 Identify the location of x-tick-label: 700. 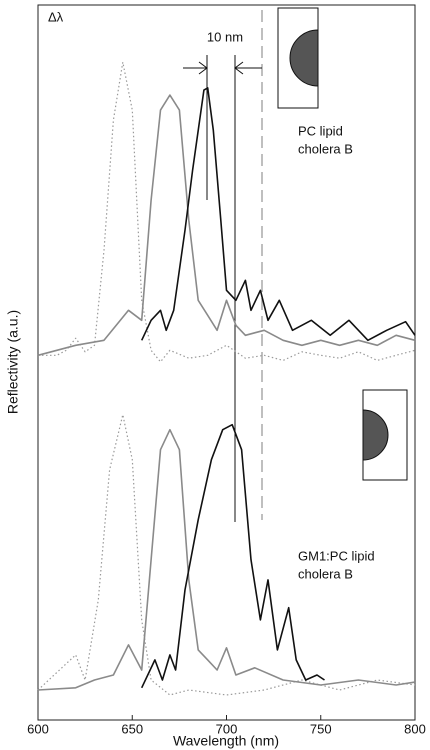
(227, 728).